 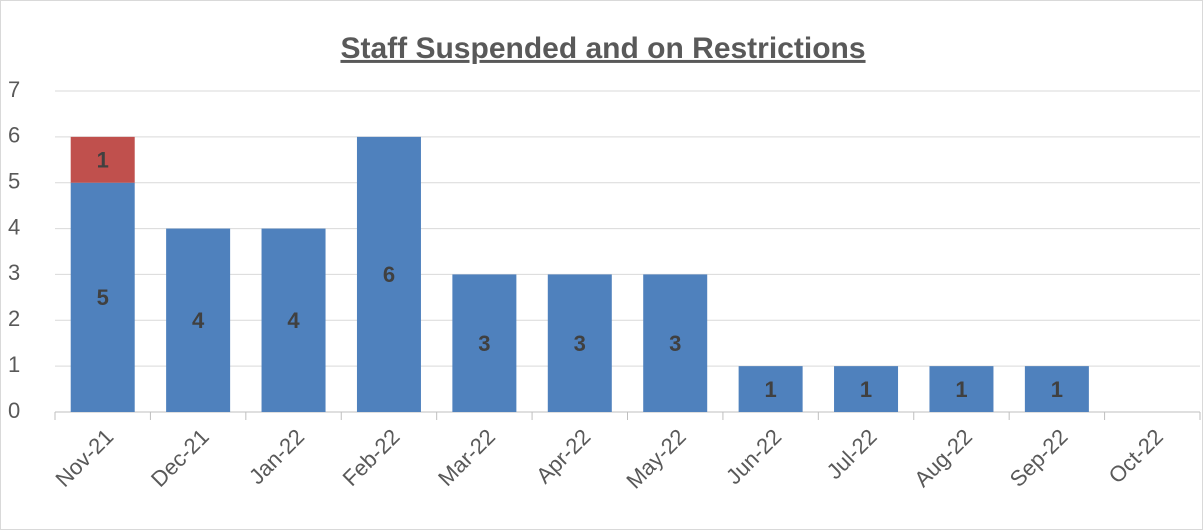 What do you see at coordinates (14, 364) in the screenshot?
I see `y-tick-label: 1` at bounding box center [14, 364].